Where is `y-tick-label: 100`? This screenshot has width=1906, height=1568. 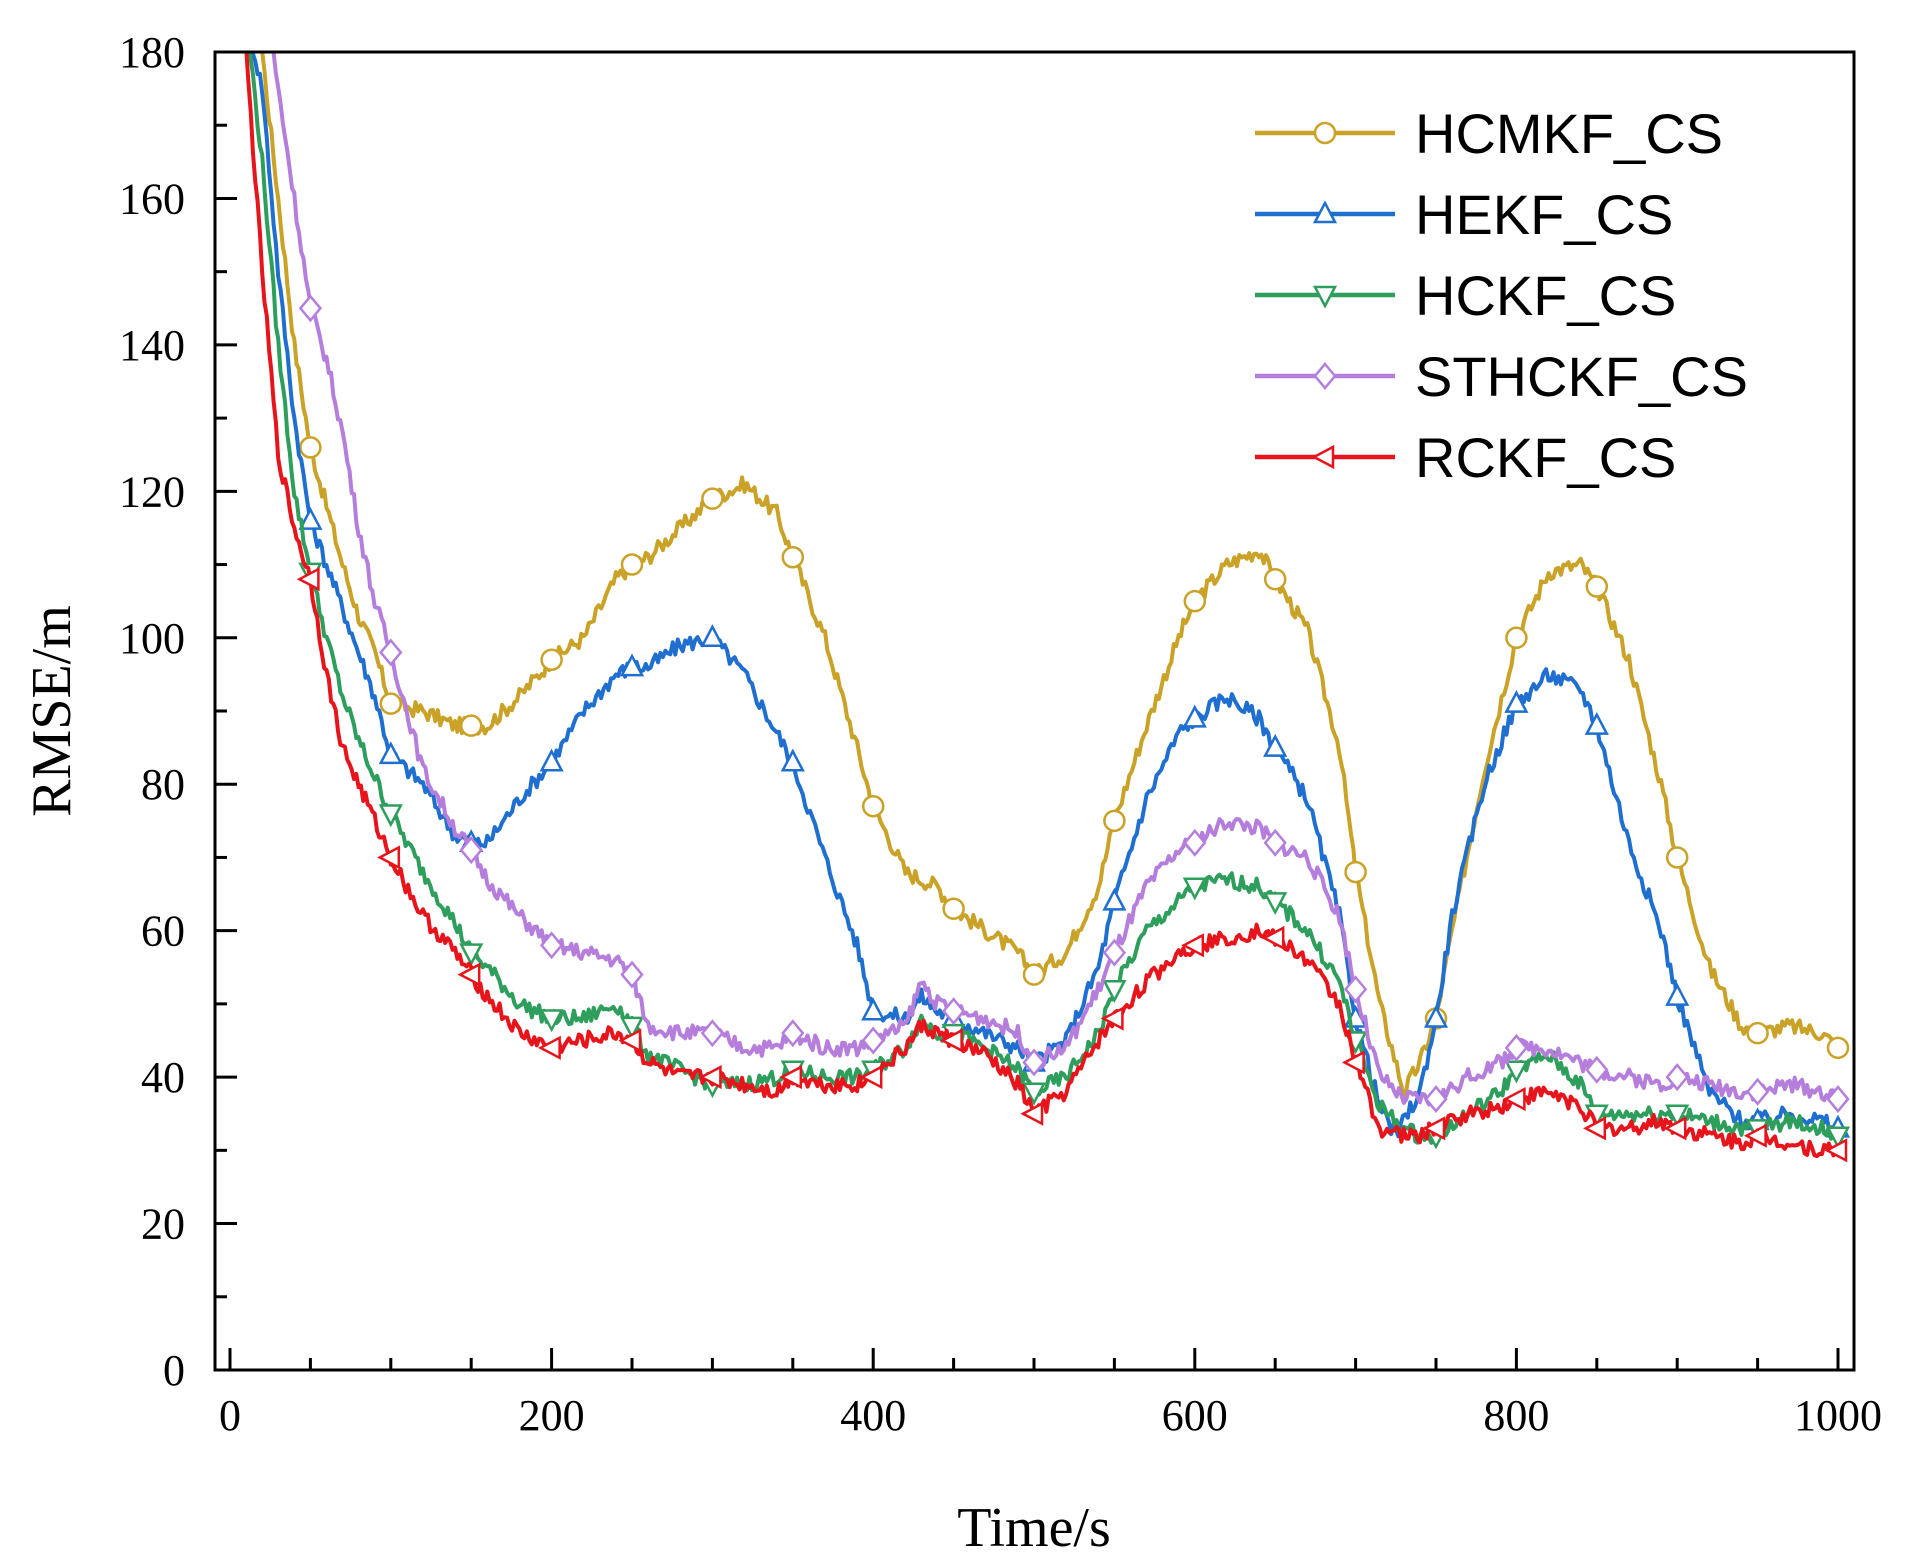
y-tick-label: 100 is located at coordinates (152, 638).